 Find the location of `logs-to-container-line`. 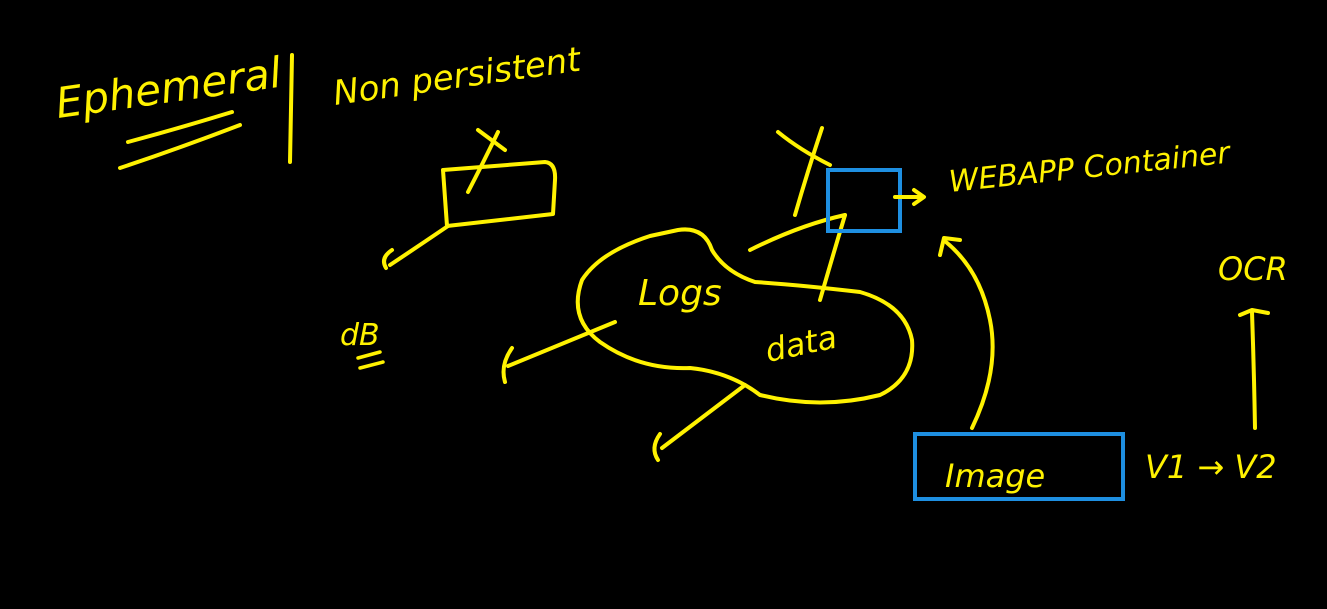

logs-to-container-line is located at coordinates (797, 232).